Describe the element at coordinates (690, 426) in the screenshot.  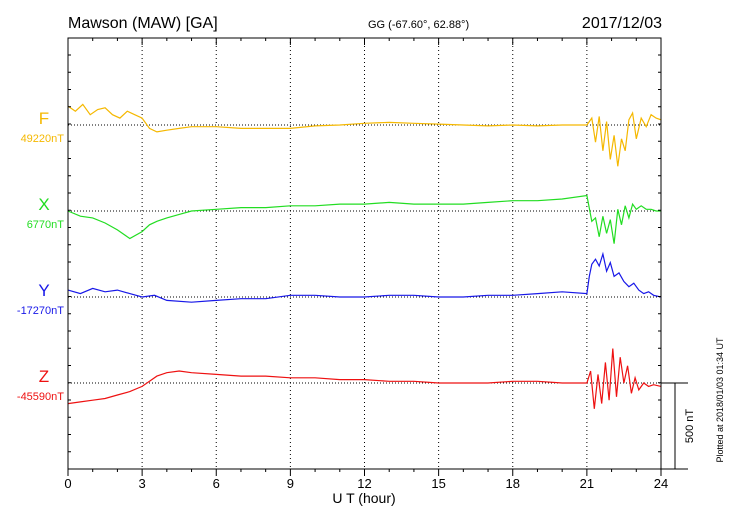
I see `scale-bar-label: 500 nT` at that location.